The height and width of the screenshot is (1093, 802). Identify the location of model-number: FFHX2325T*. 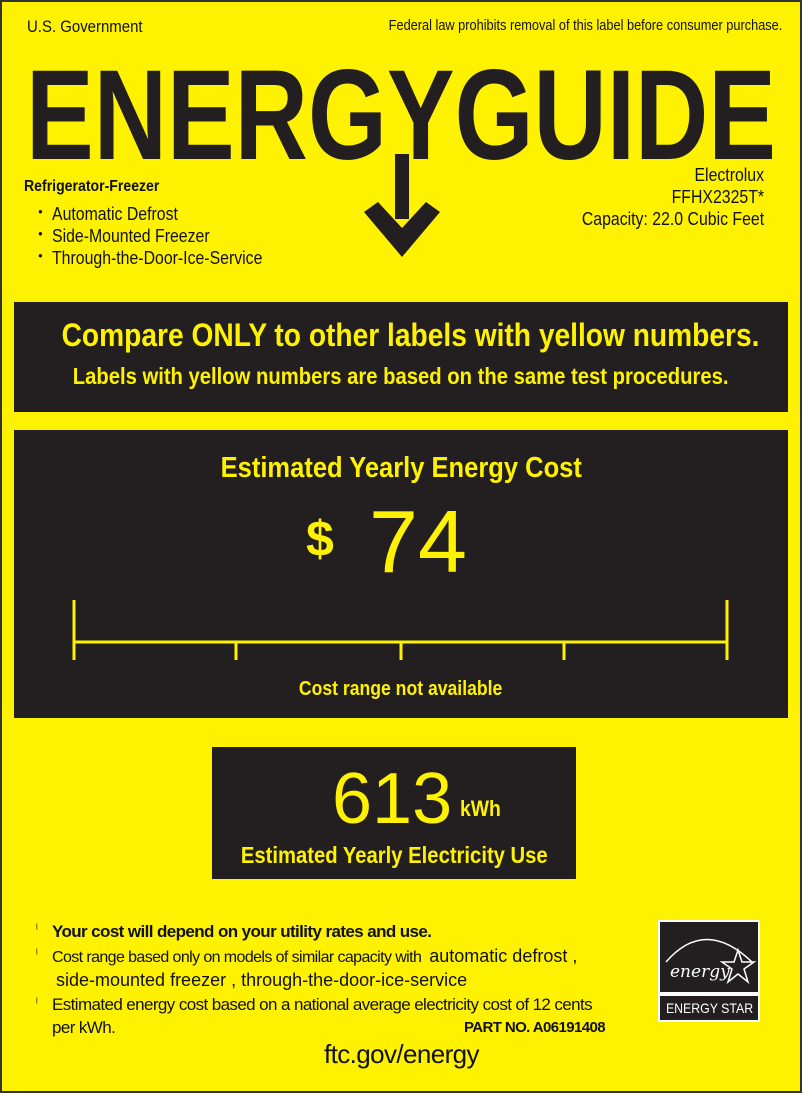
(717, 197).